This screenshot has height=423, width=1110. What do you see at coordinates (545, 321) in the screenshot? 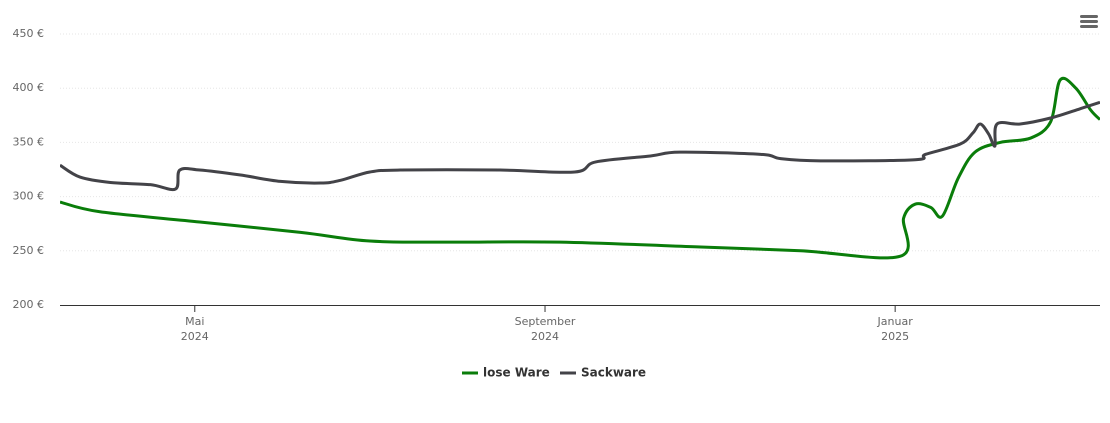
I see `x-tick-label: September` at bounding box center [545, 321].